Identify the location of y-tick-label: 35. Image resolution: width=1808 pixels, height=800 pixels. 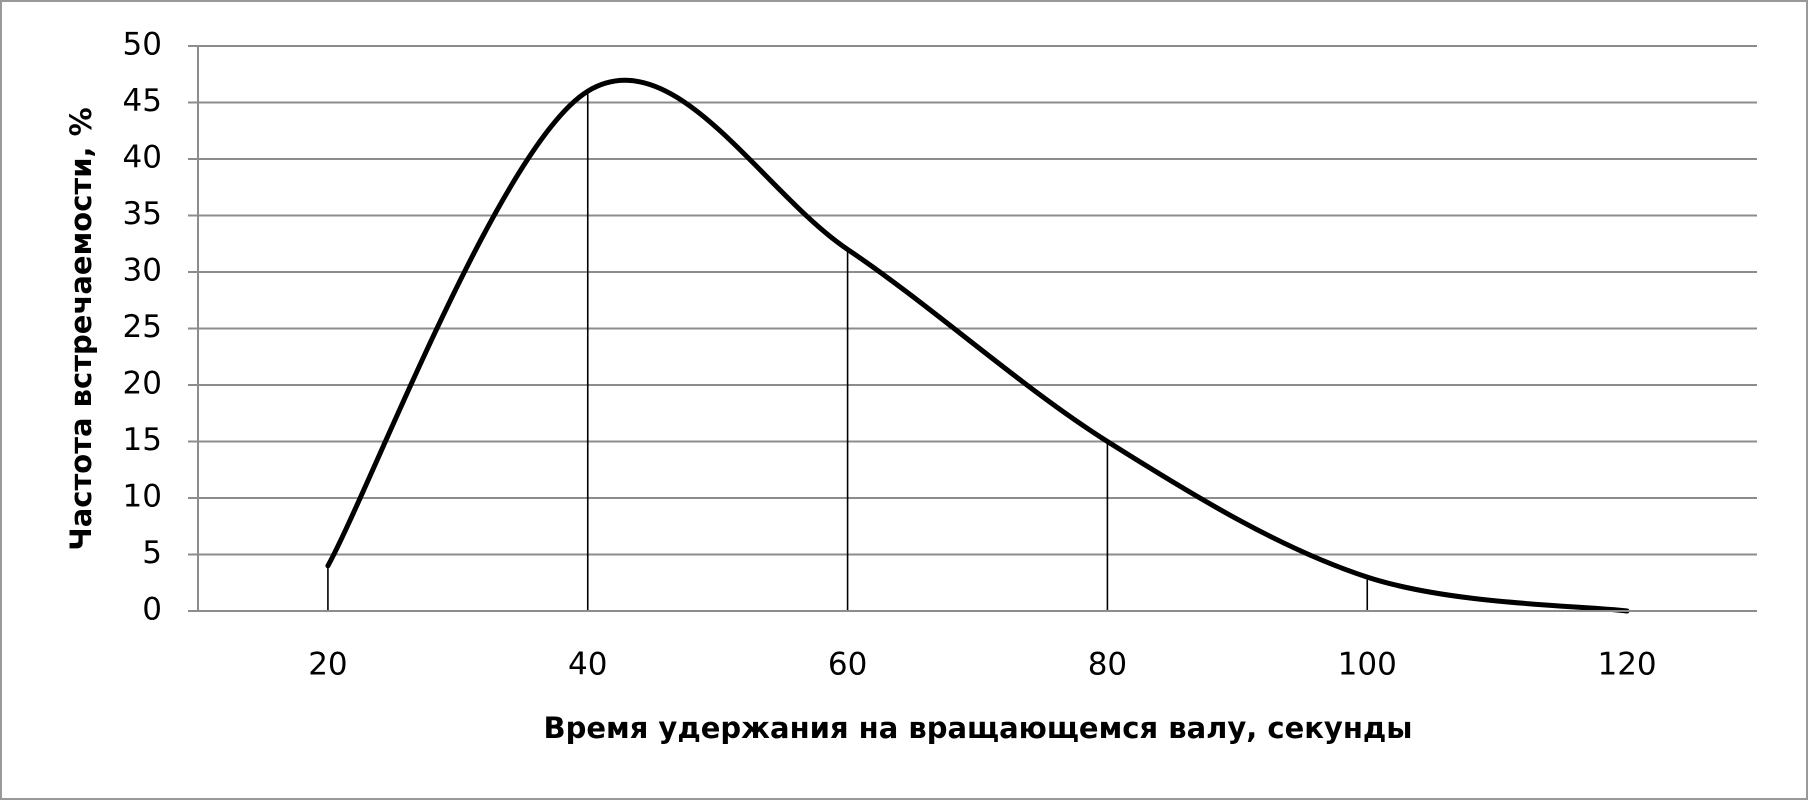
(142, 214).